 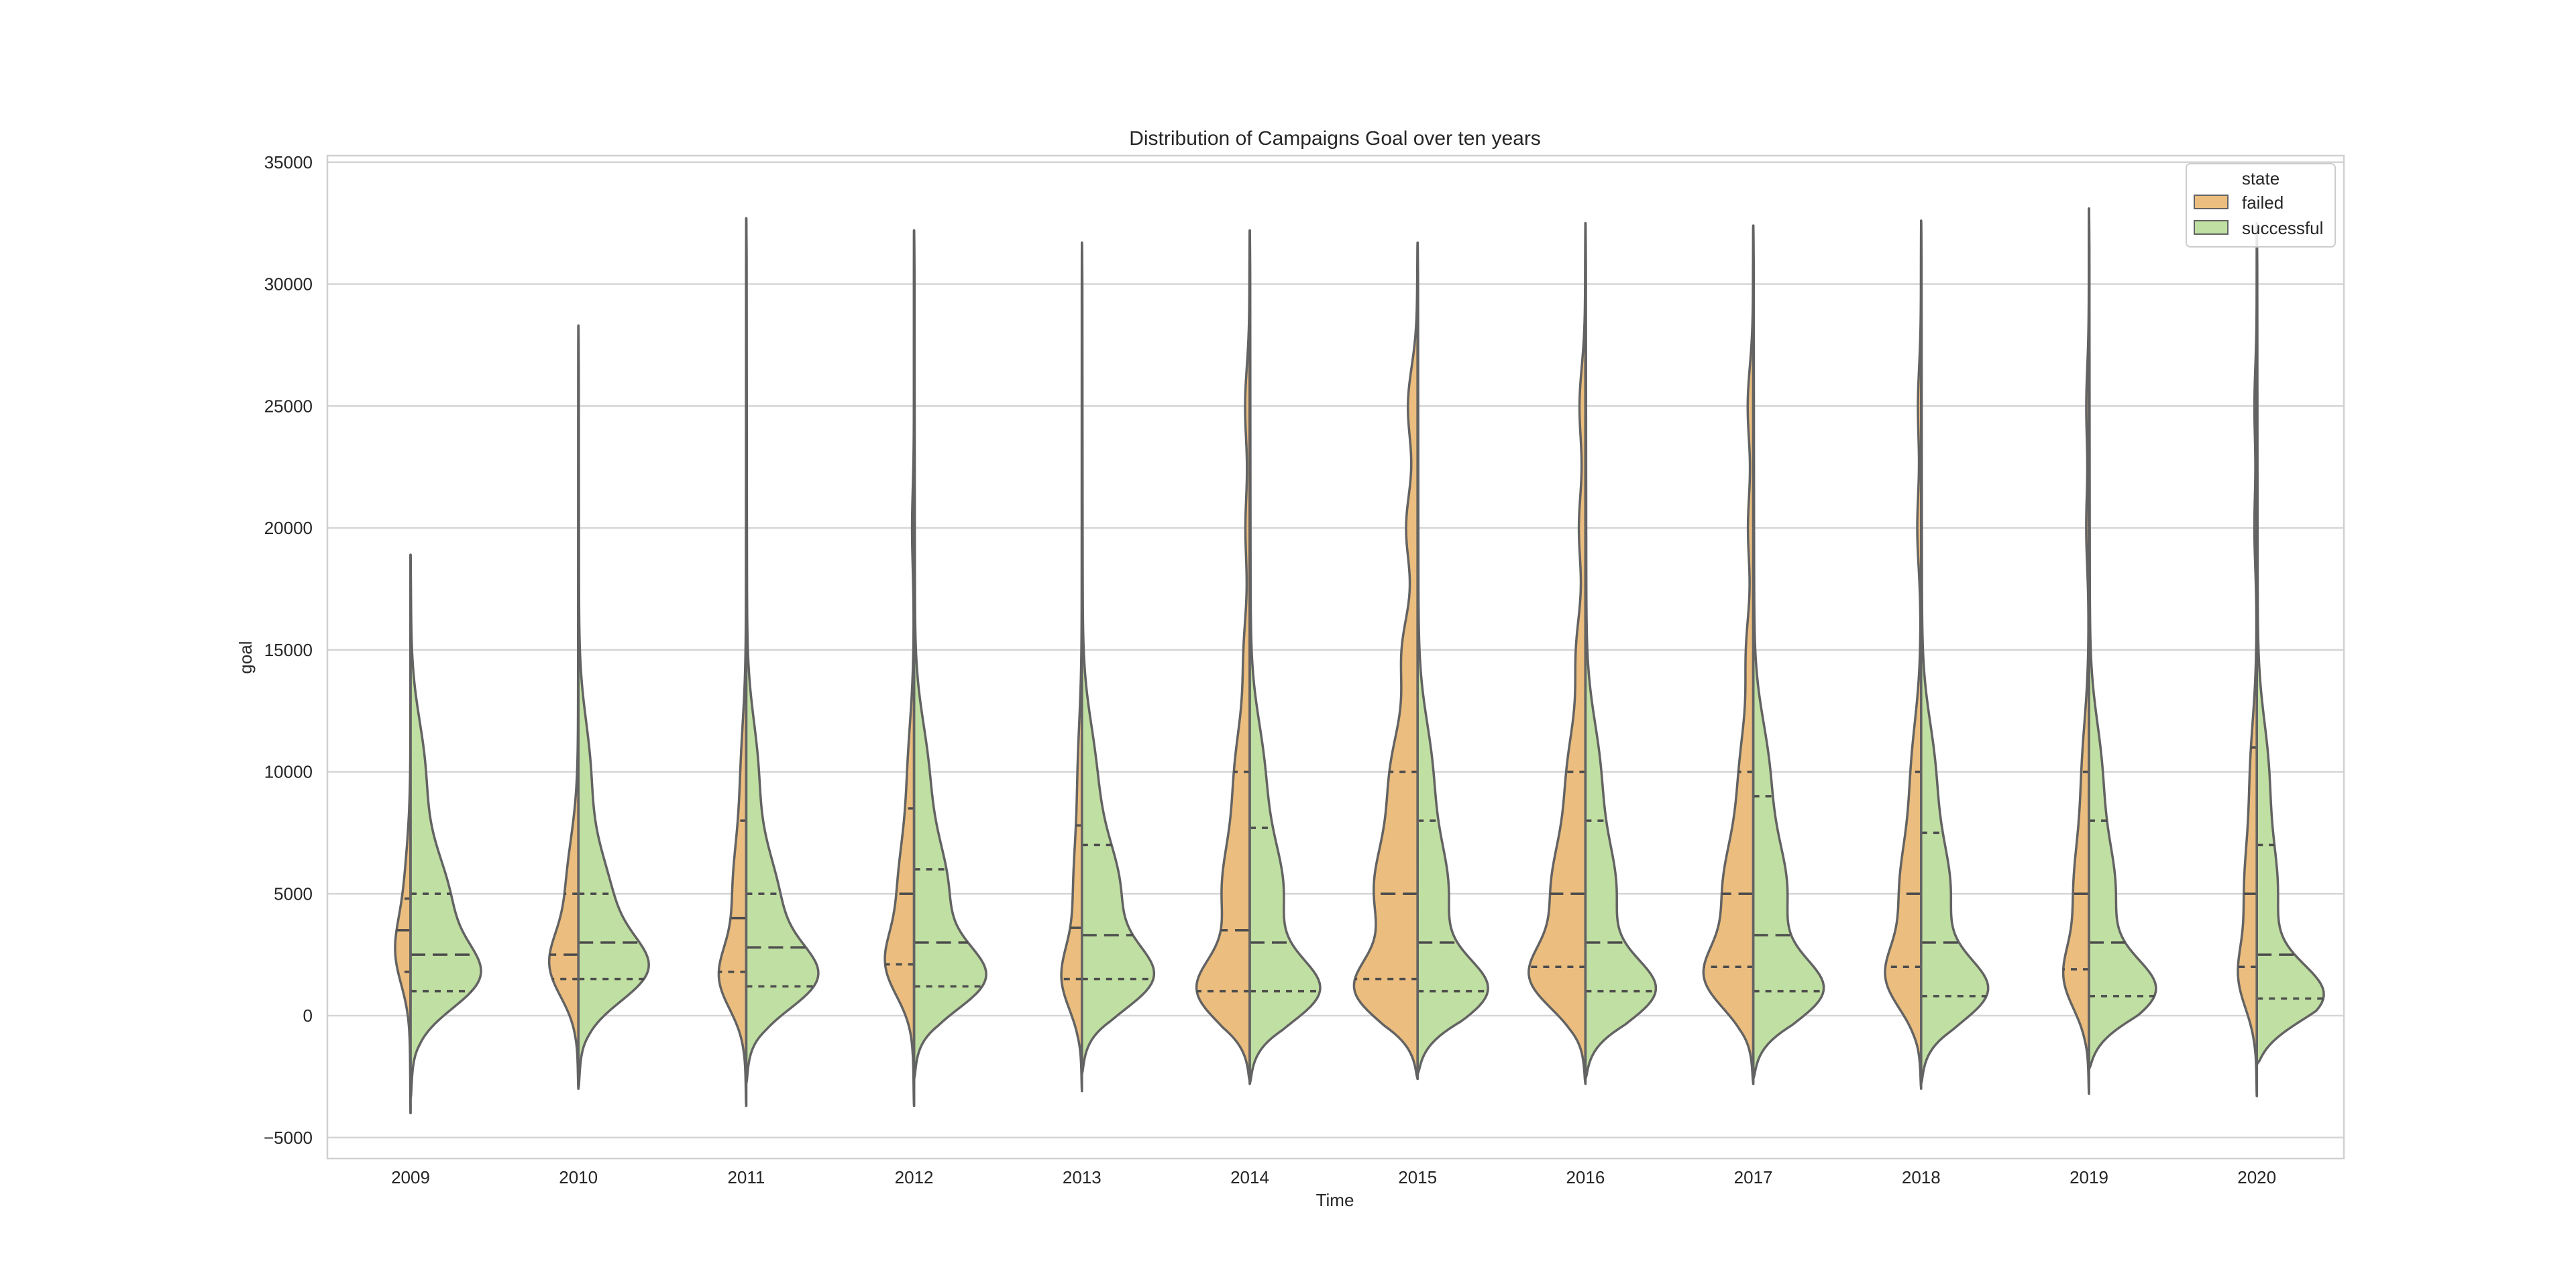 I want to click on violin-2013, so click(x=1108, y=667).